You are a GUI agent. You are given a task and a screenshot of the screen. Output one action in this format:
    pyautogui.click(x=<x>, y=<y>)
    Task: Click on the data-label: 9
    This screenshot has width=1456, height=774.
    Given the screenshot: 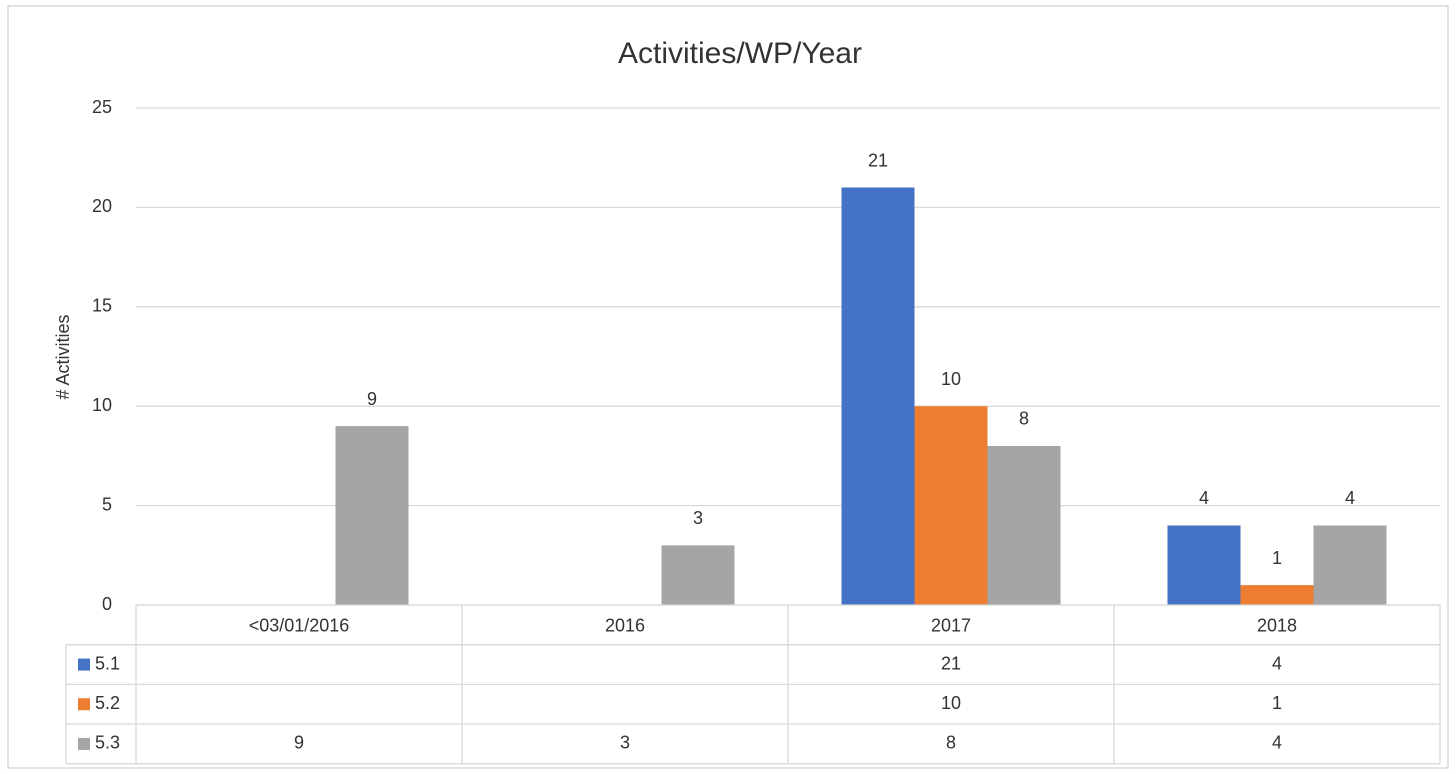 What is the action you would take?
    pyautogui.click(x=372, y=399)
    